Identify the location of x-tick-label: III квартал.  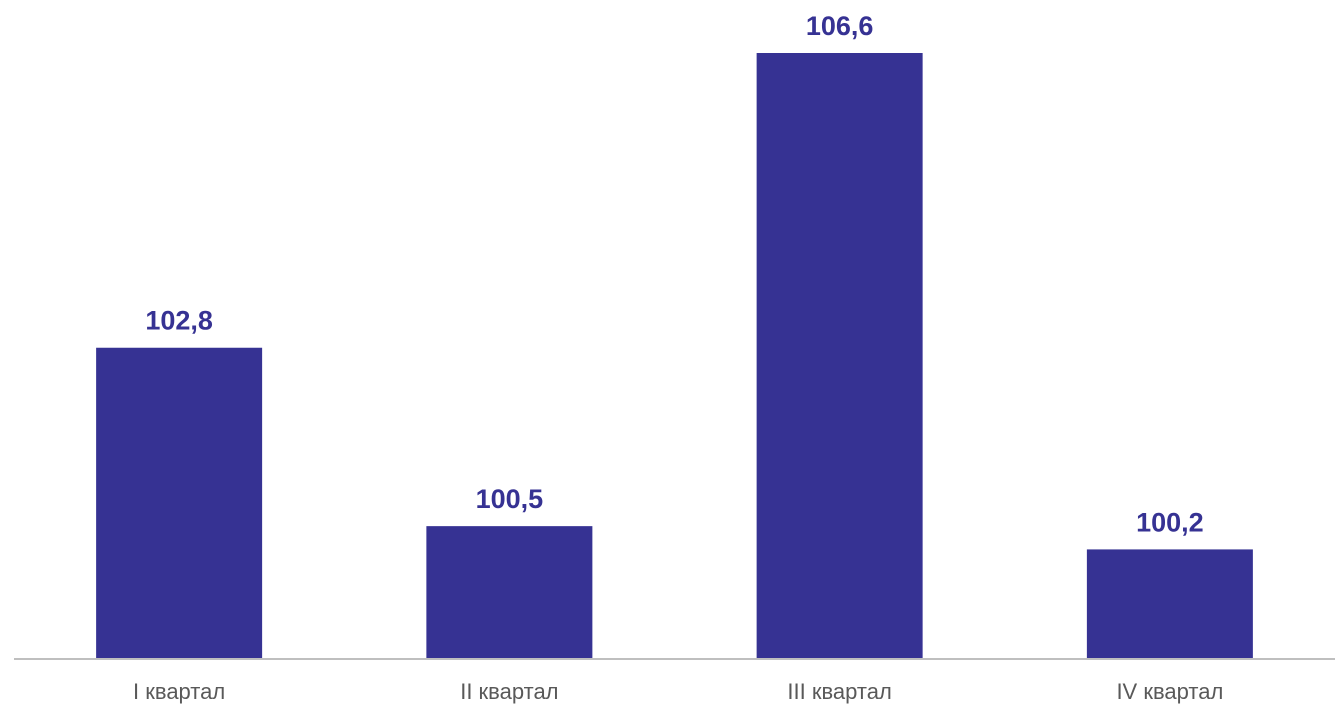
(839, 691).